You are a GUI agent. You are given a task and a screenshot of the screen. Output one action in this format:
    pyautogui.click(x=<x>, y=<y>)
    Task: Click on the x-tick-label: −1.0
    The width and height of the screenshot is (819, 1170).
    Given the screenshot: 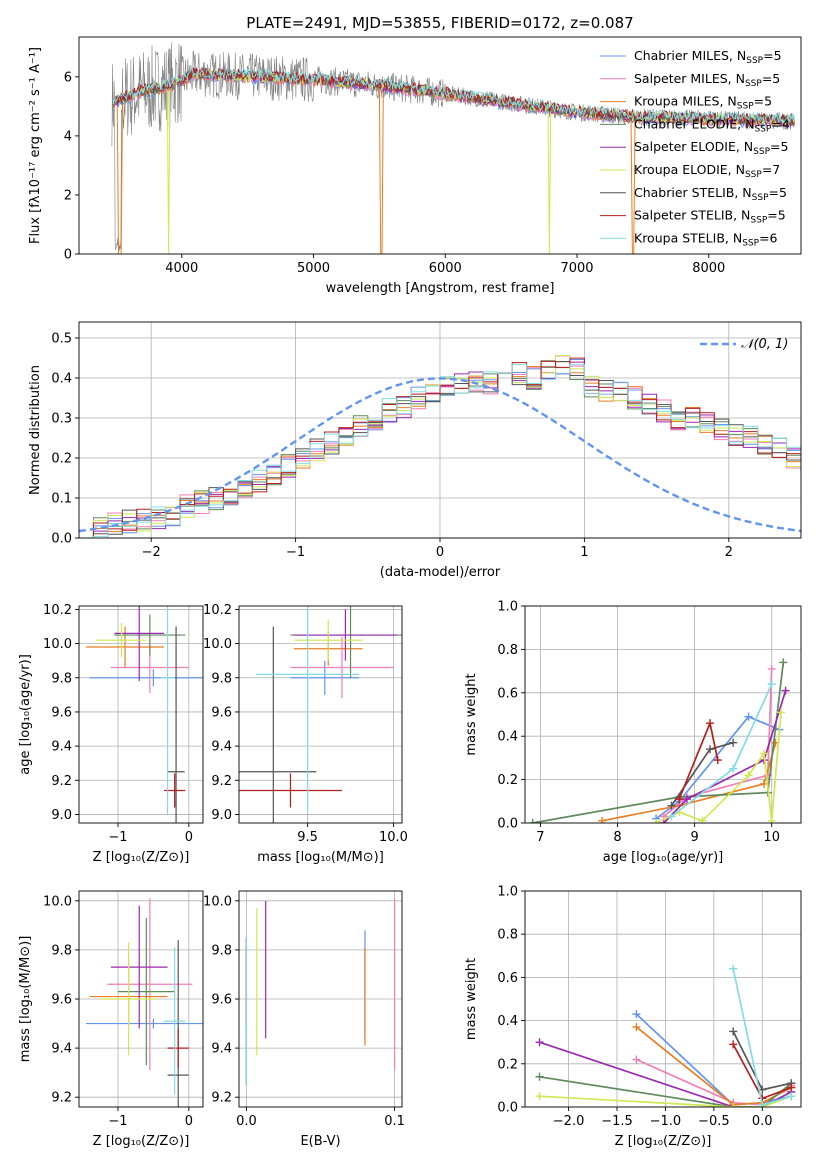 What is the action you would take?
    pyautogui.click(x=666, y=1121)
    